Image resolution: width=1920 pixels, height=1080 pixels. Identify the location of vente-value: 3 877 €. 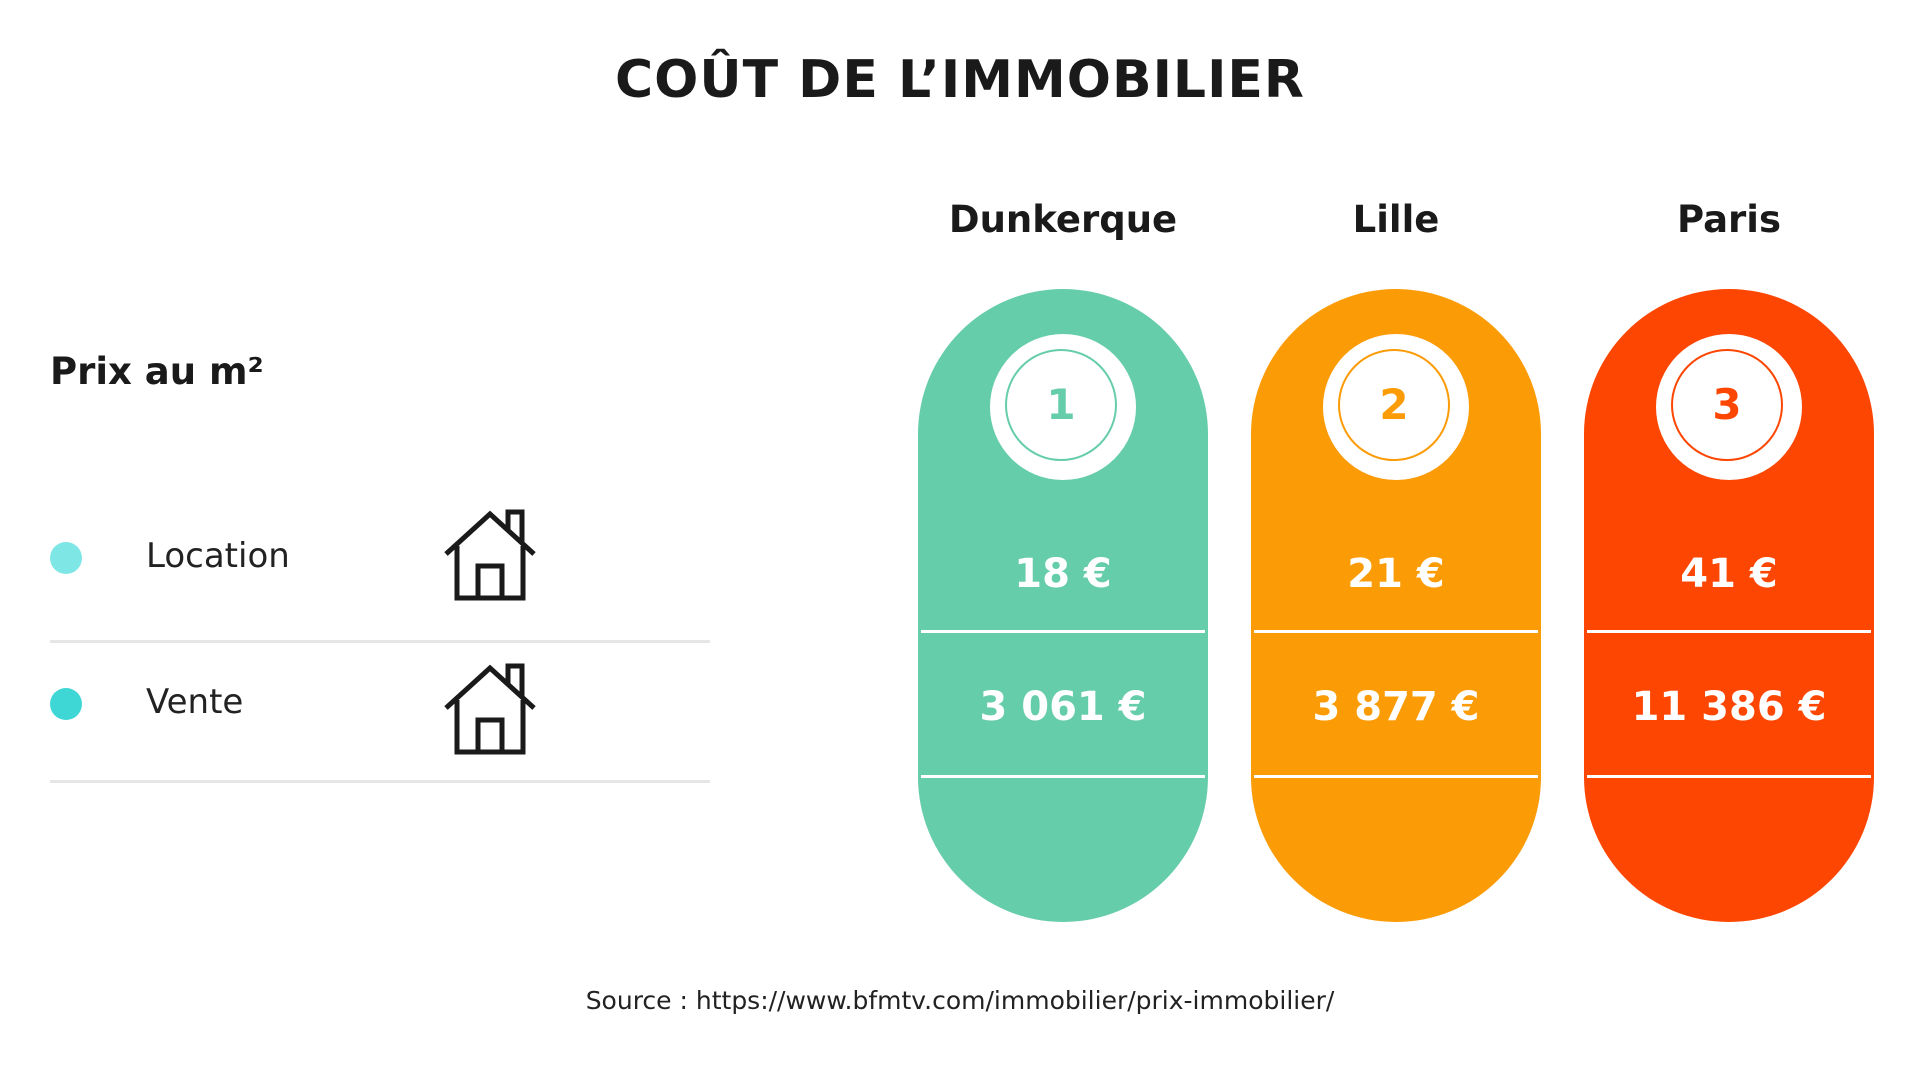
(1396, 707).